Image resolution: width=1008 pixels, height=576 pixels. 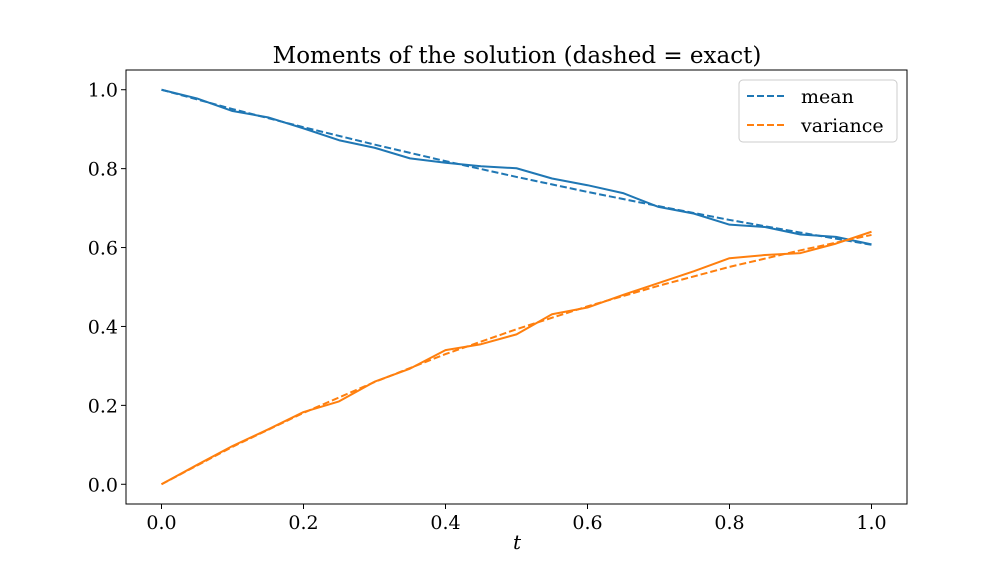 What do you see at coordinates (587, 523) in the screenshot?
I see `x-tick-label: 0.6` at bounding box center [587, 523].